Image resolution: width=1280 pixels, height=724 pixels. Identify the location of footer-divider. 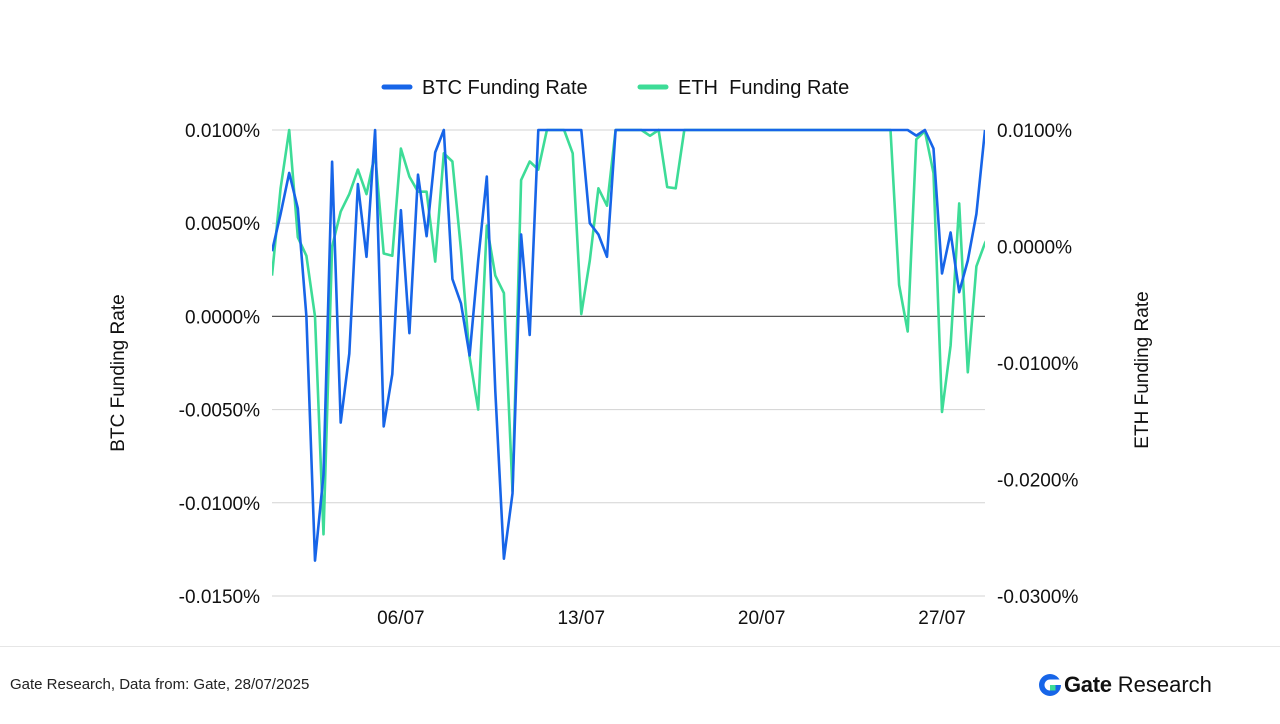
(640, 646).